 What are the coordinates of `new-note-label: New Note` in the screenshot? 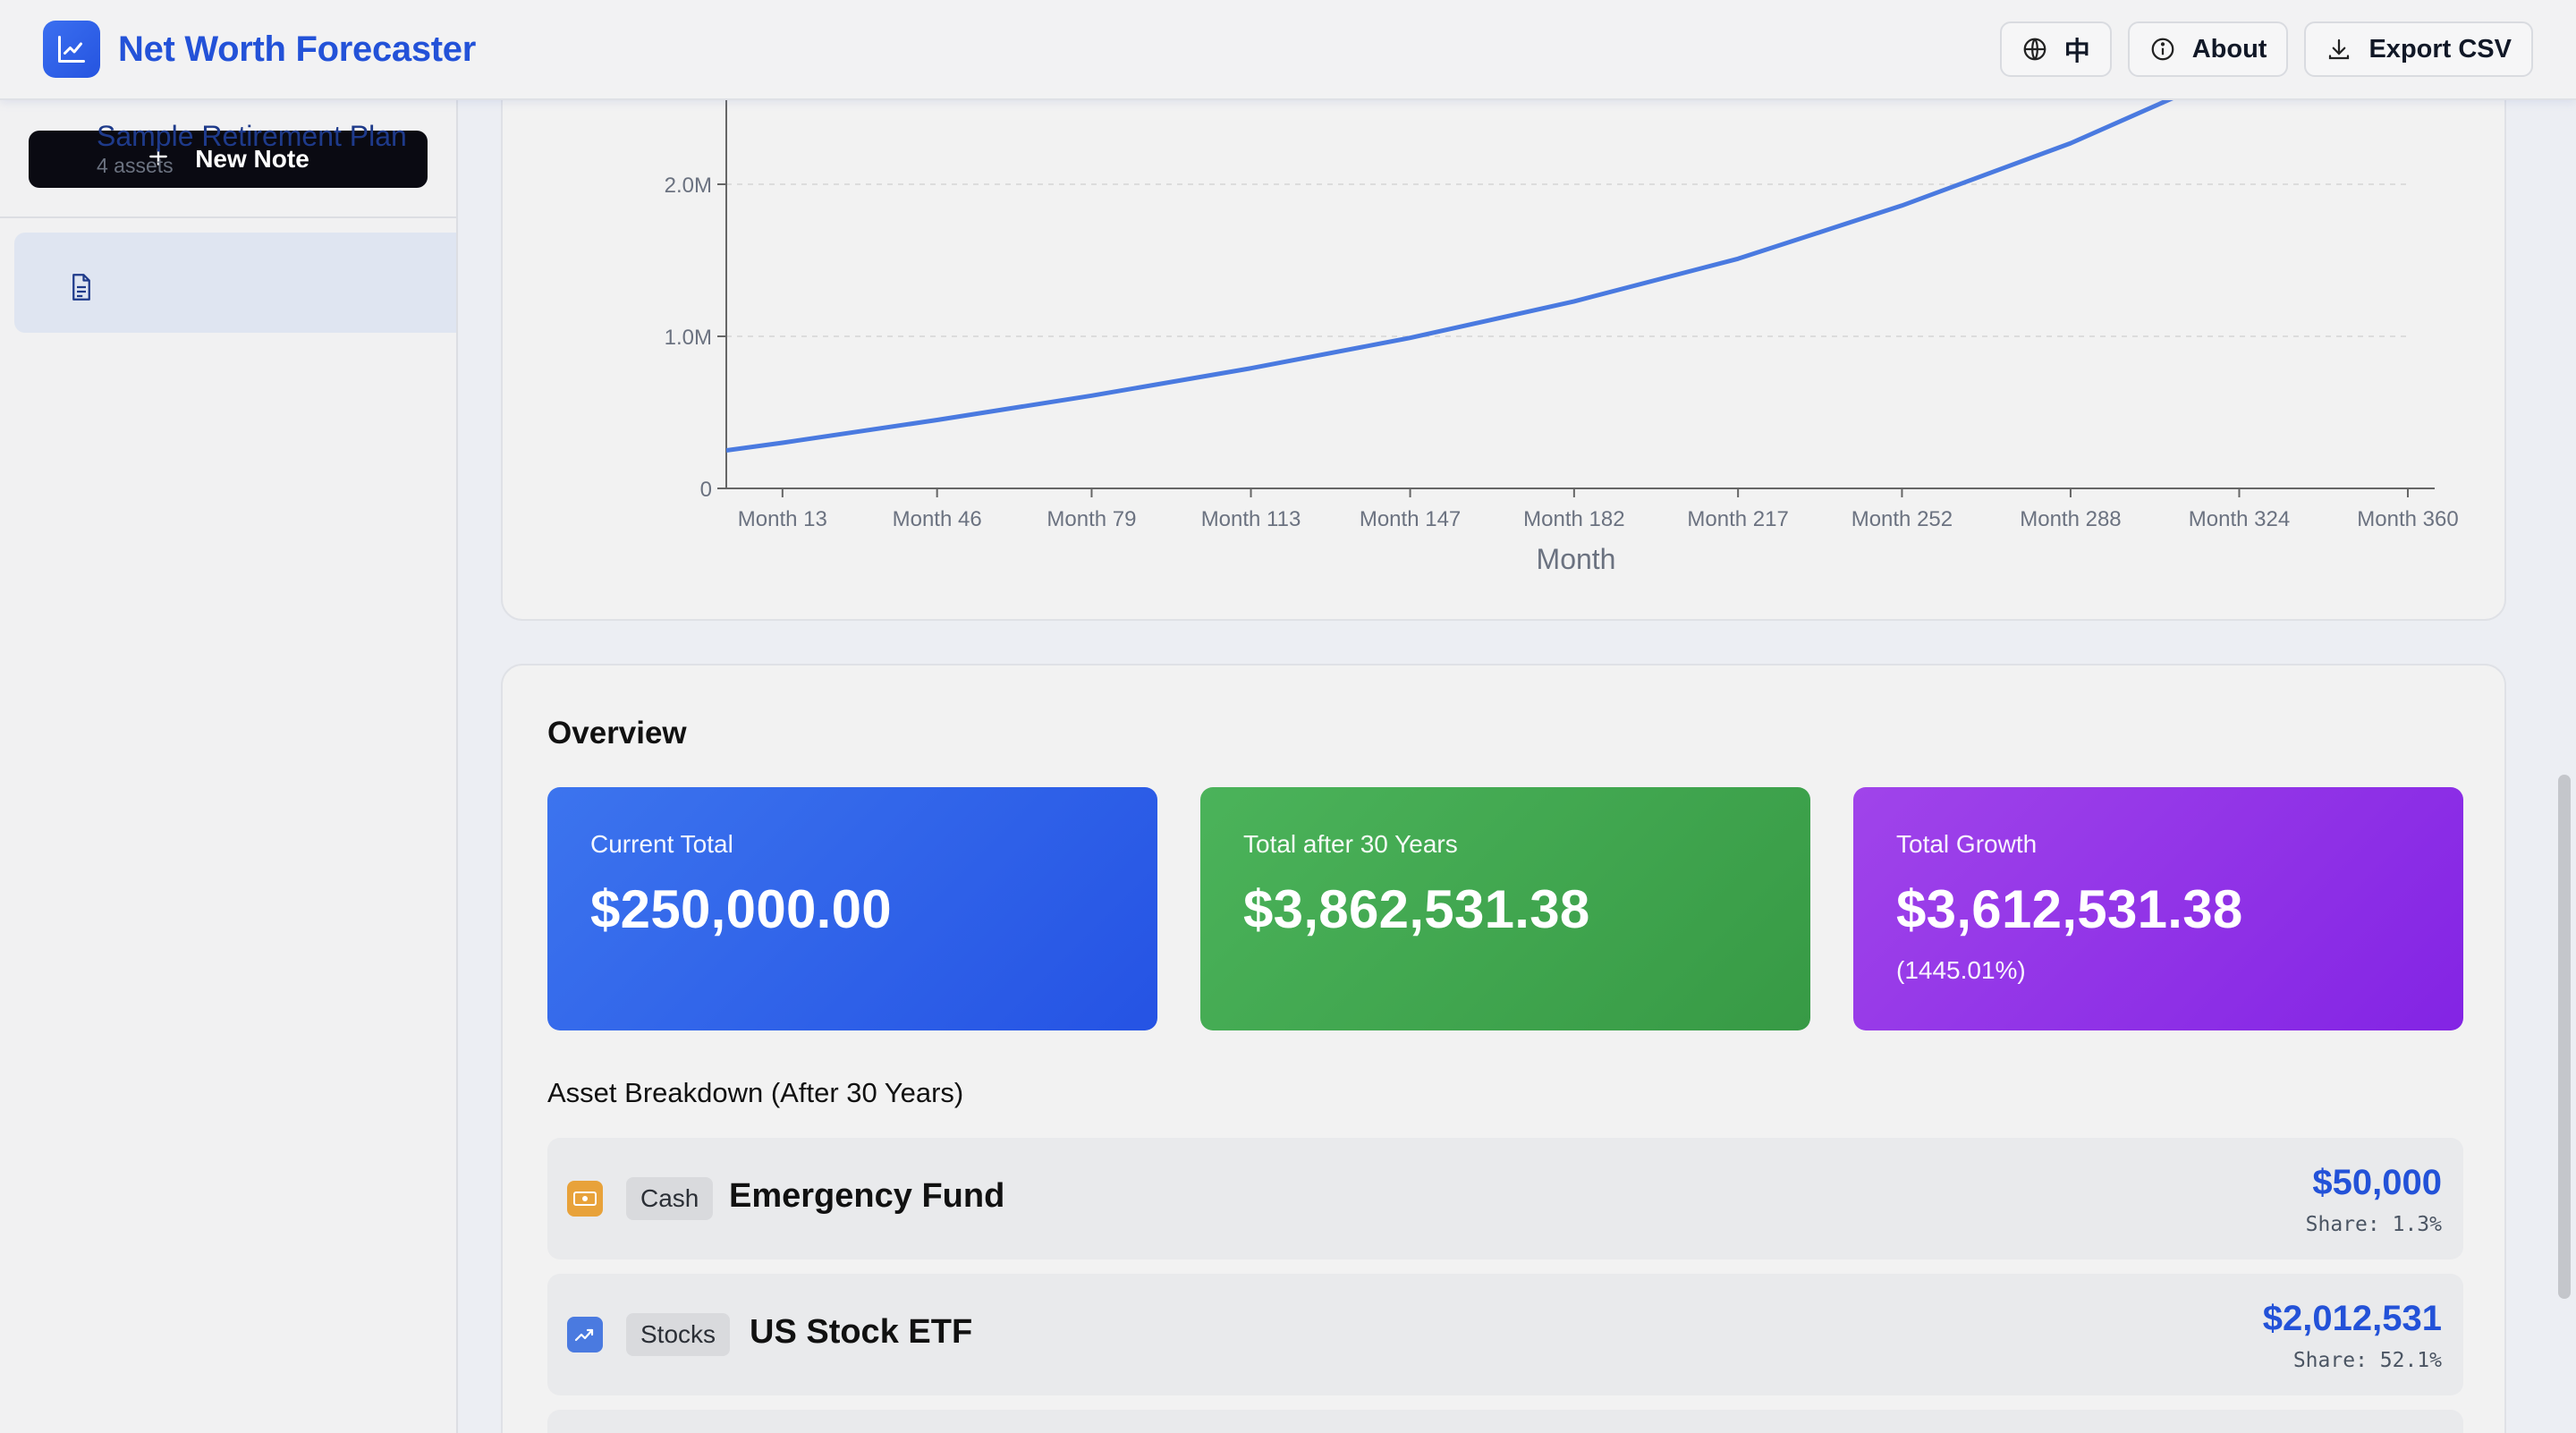 It's located at (252, 159).